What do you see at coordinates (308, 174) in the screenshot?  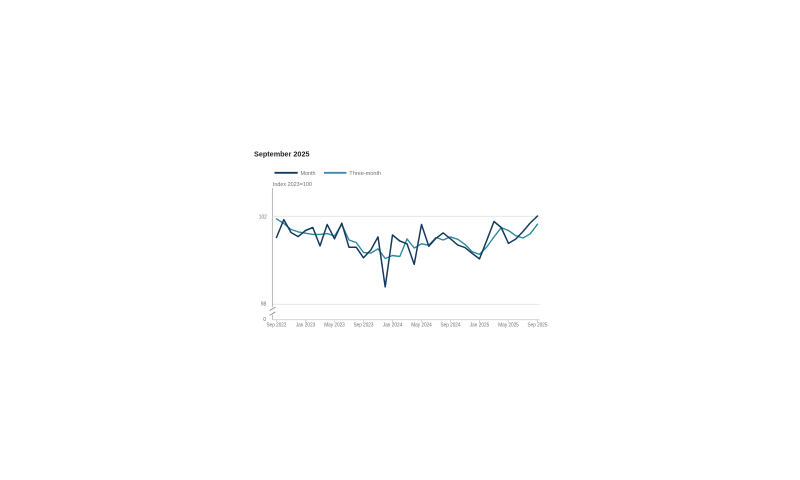 I see `svg-text: Month` at bounding box center [308, 174].